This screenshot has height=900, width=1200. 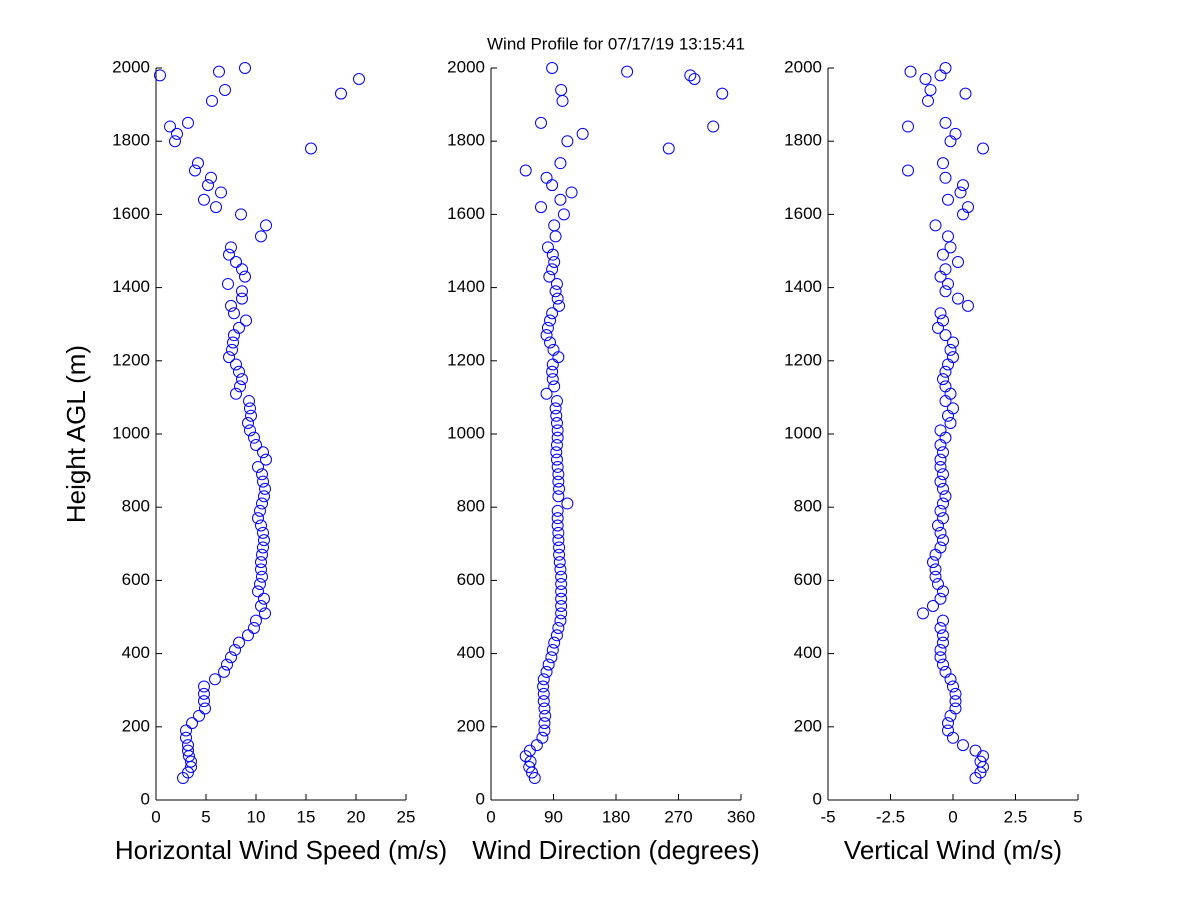 I want to click on x-tick-label: 360, so click(x=741, y=816).